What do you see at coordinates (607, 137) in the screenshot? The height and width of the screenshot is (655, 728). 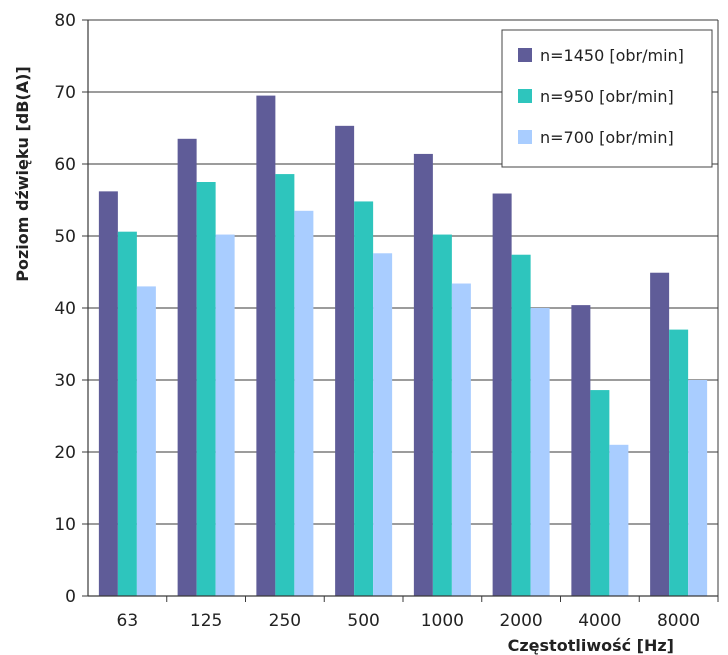 I see `legend-label-700: n=700 [obr/min]` at bounding box center [607, 137].